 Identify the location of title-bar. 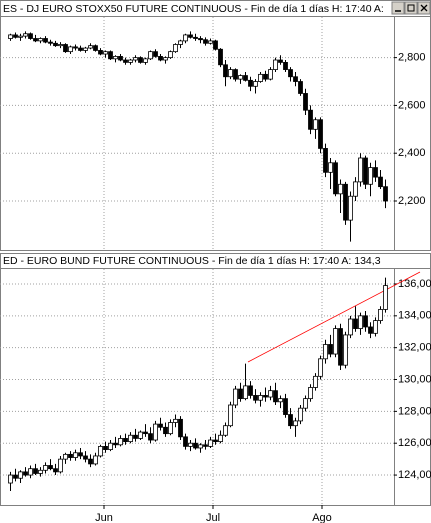
(215, 261).